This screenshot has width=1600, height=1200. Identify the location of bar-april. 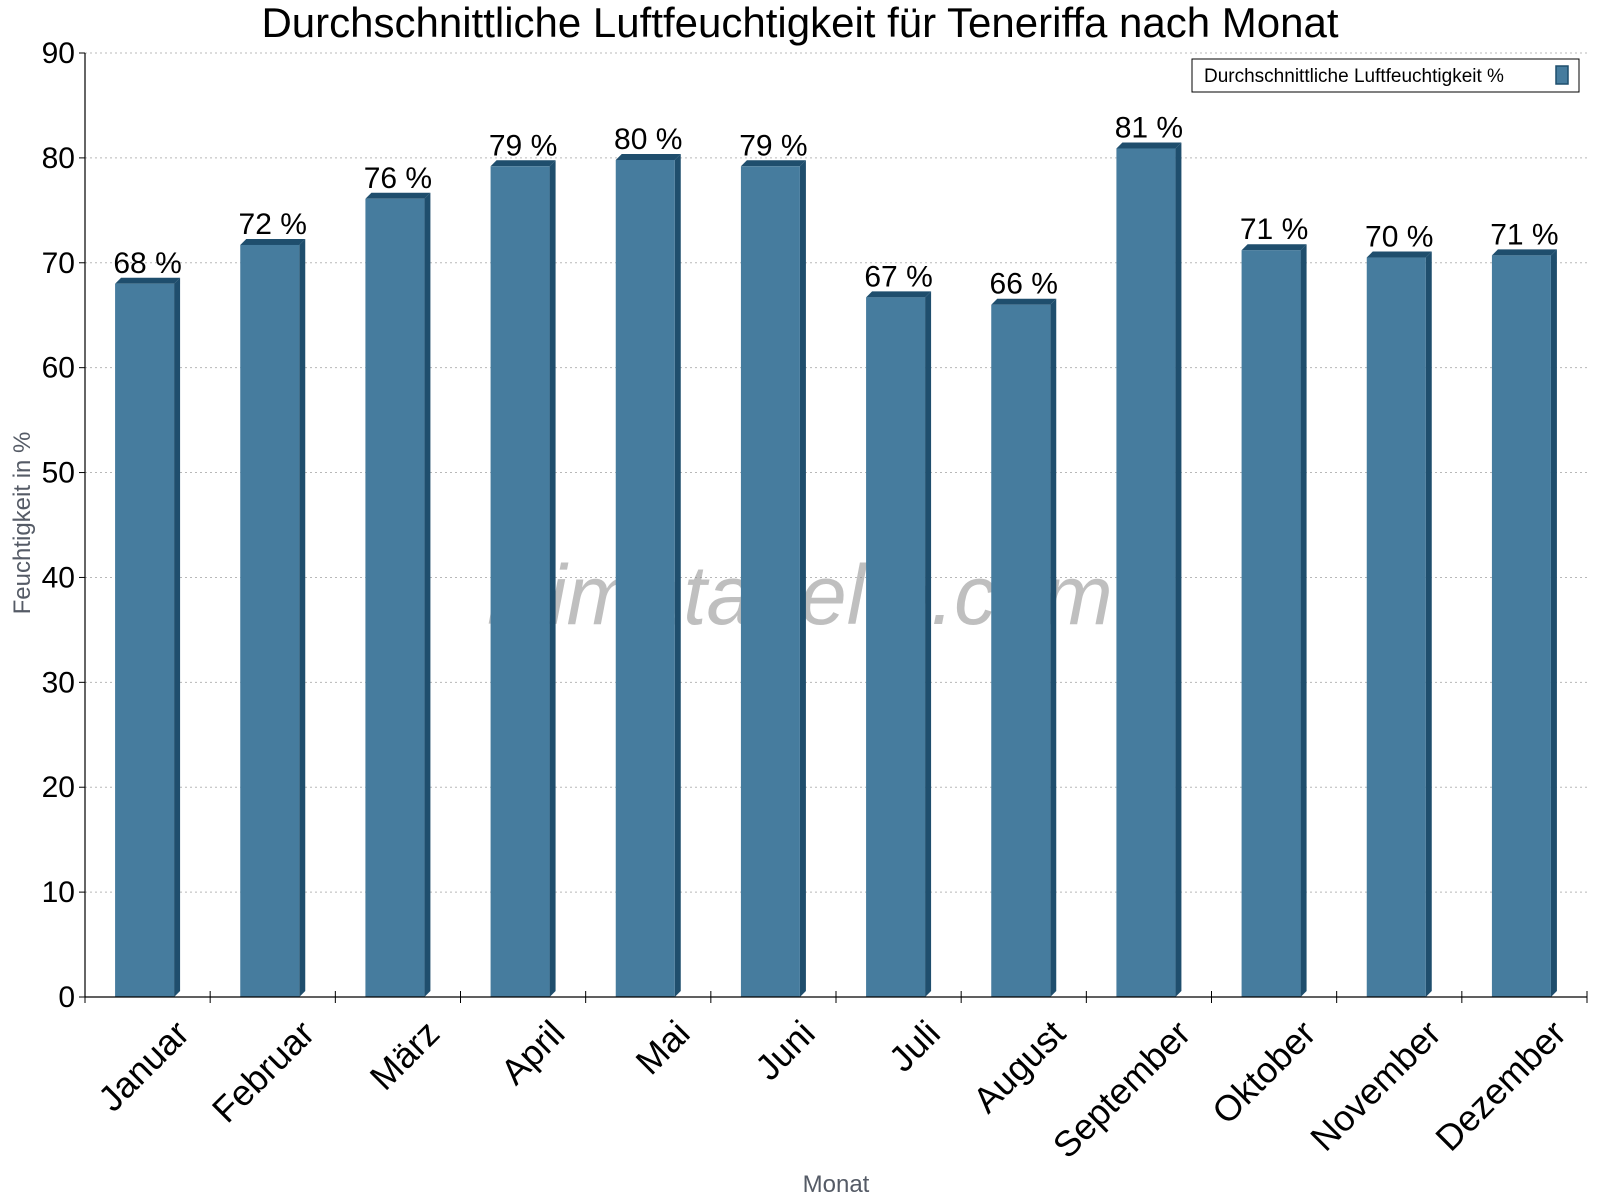
(523, 578).